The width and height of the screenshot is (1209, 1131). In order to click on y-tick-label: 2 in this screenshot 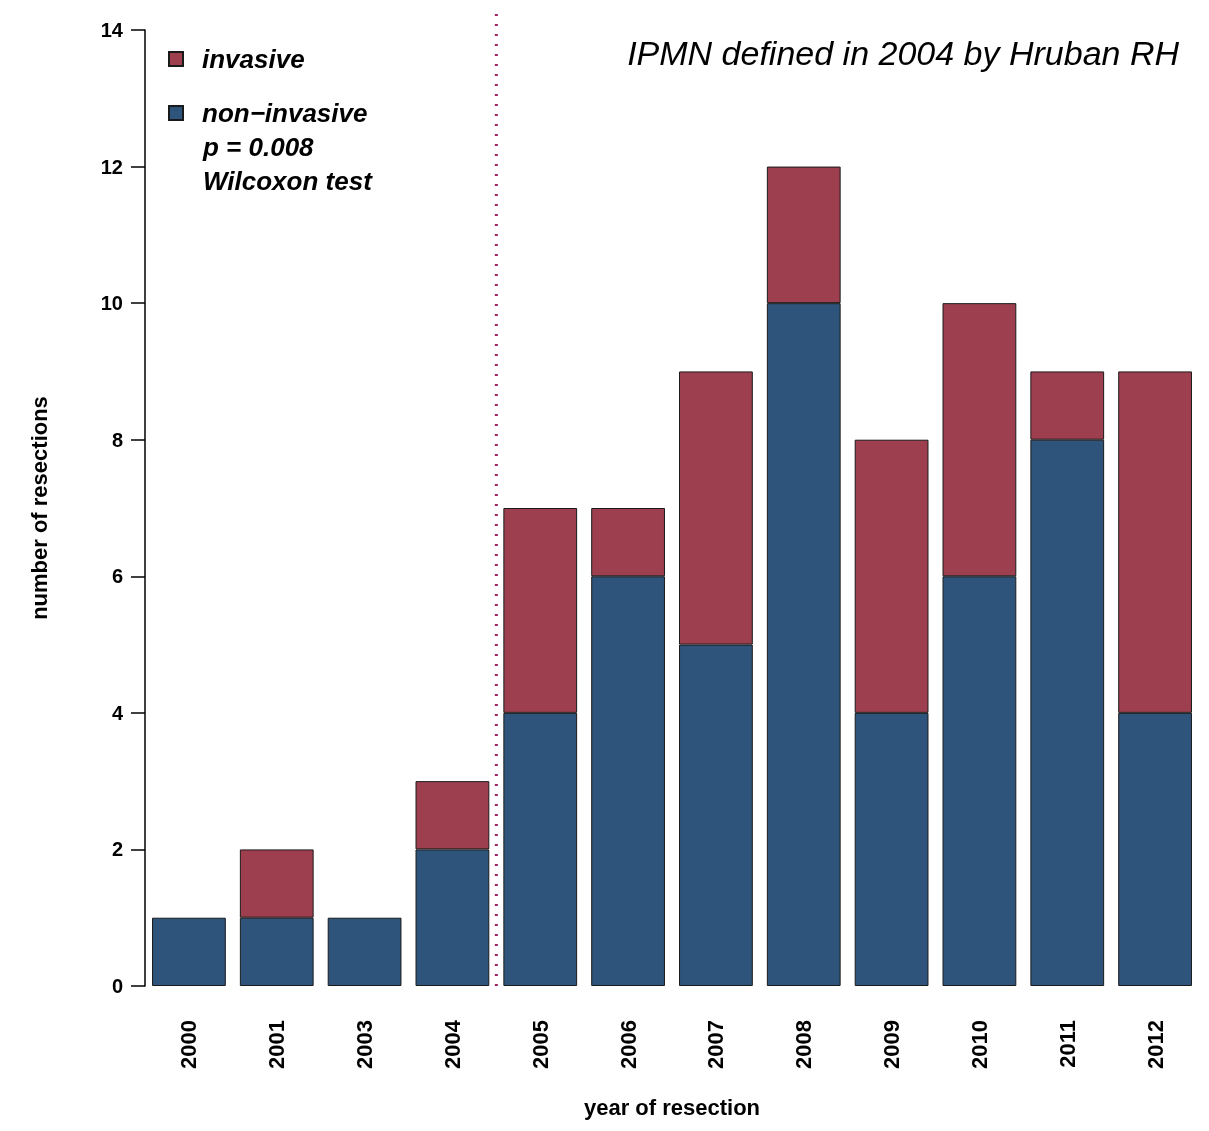, I will do `click(117, 849)`.